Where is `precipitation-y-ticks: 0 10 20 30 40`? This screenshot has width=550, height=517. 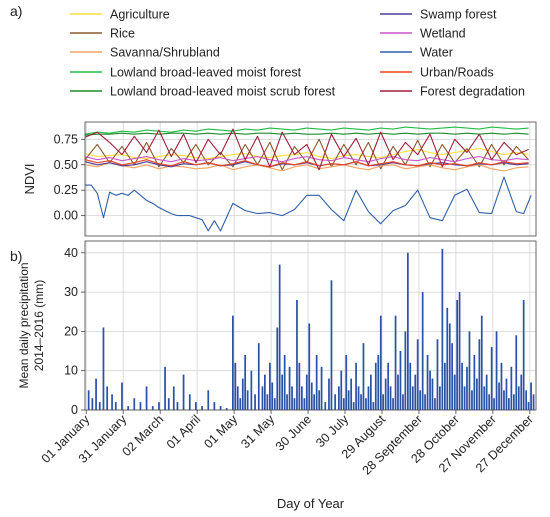 precipitation-y-ticks: 0 10 20 30 40 is located at coordinates (74, 331).